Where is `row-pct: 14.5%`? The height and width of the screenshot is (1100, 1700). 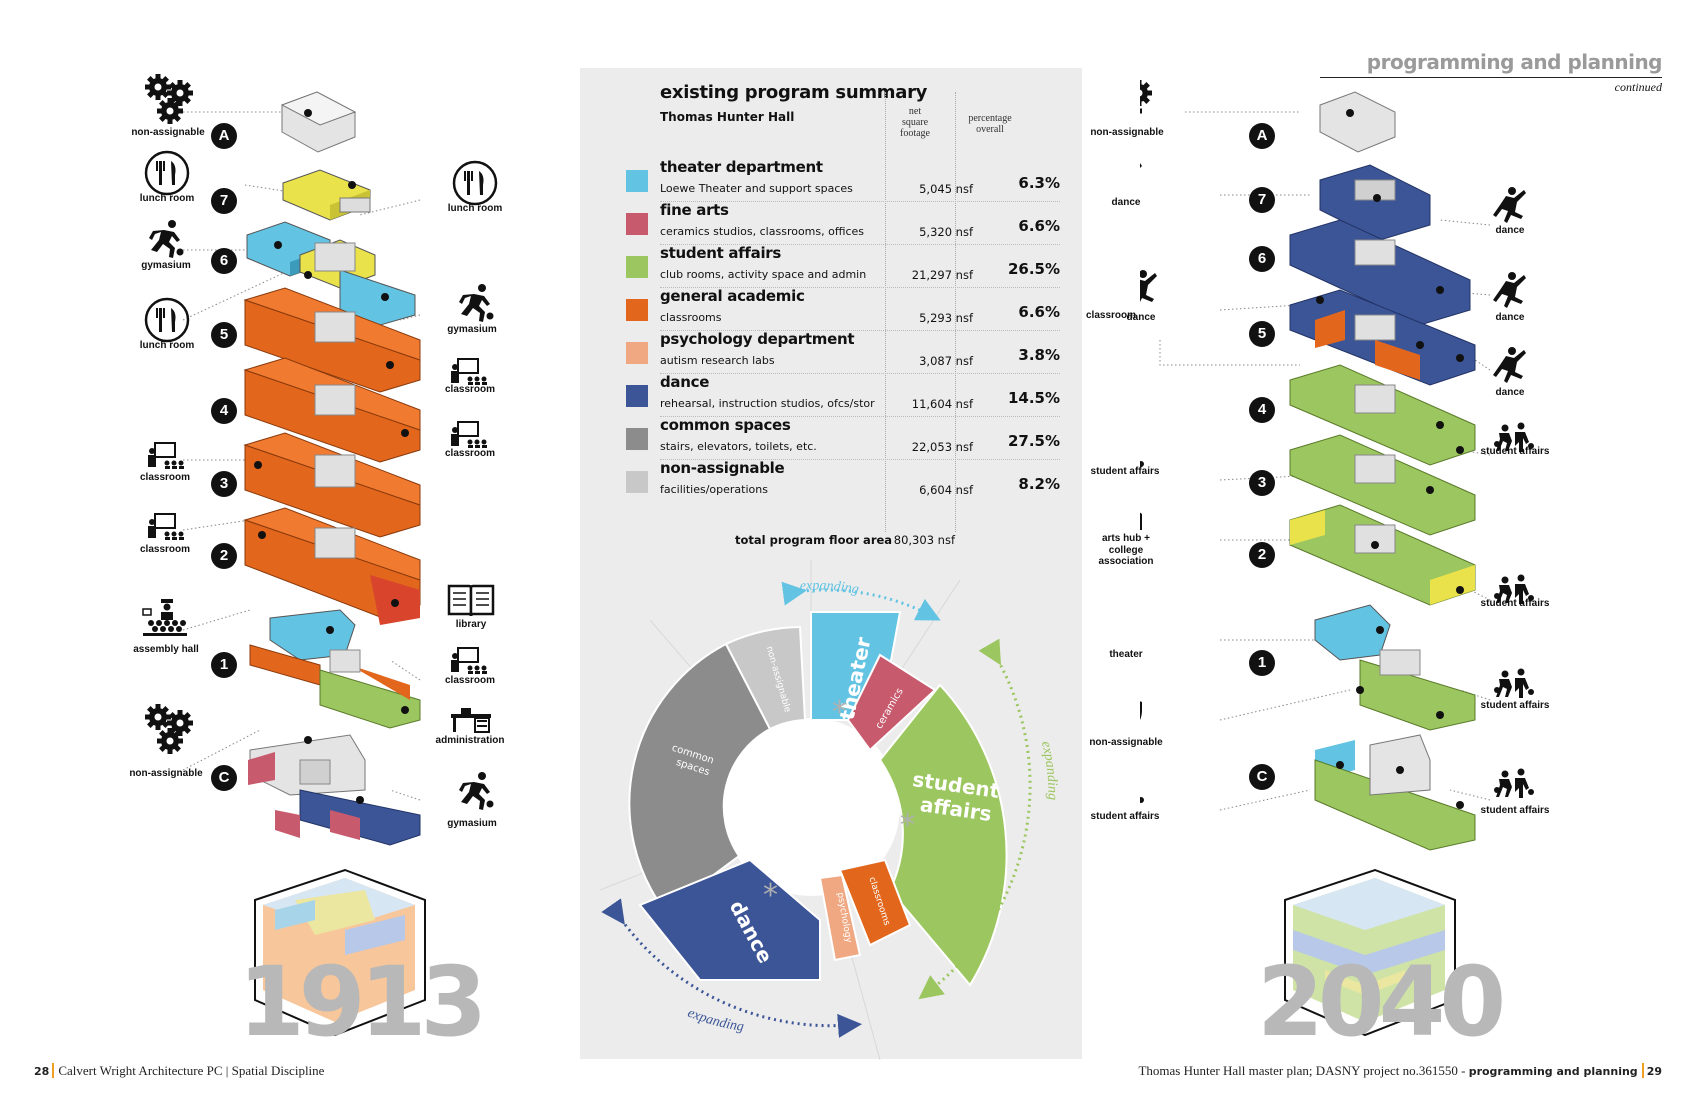 row-pct: 14.5% is located at coordinates (1033, 398).